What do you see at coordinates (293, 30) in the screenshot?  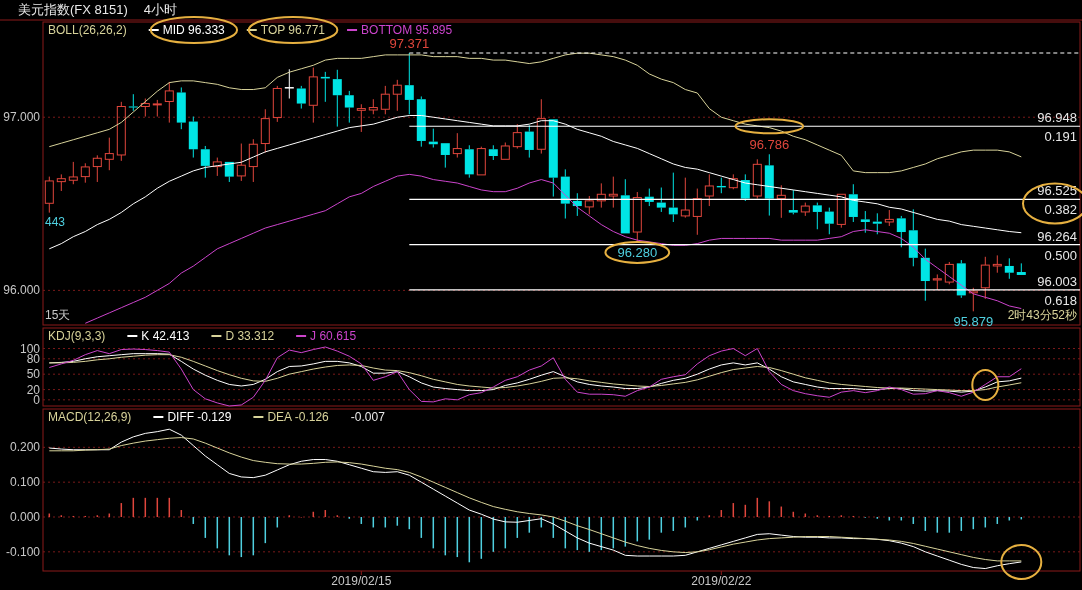 I see `legend-label: TOP 96.771` at bounding box center [293, 30].